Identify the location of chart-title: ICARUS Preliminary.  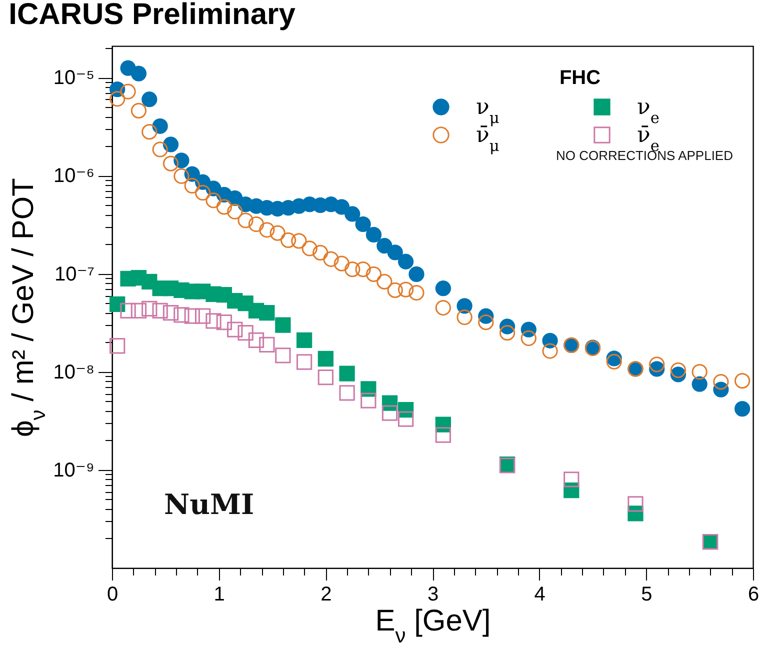
(152, 16).